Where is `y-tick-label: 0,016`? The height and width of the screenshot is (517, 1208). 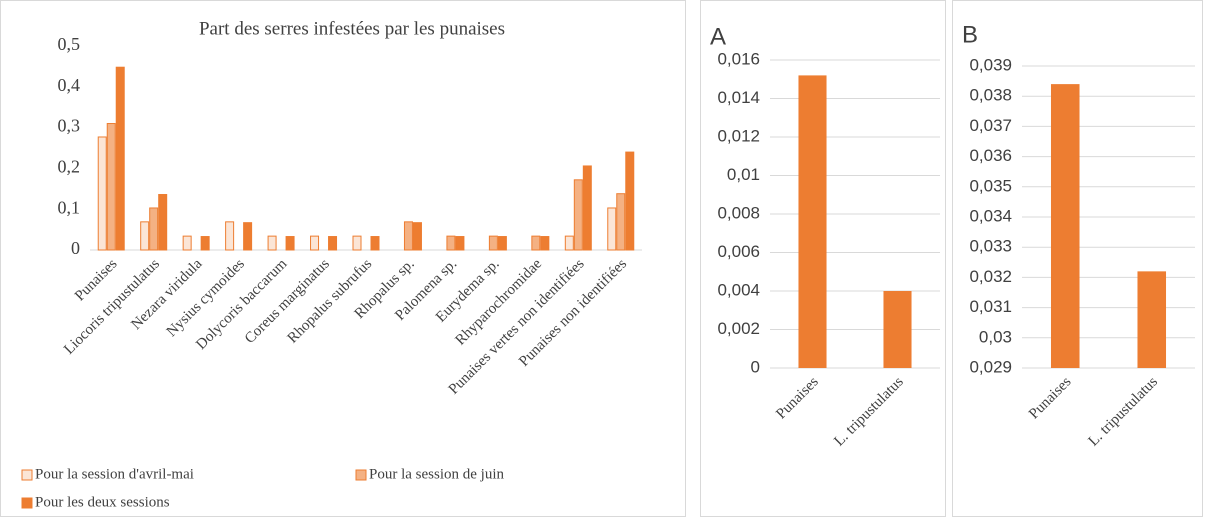 y-tick-label: 0,016 is located at coordinates (738, 58).